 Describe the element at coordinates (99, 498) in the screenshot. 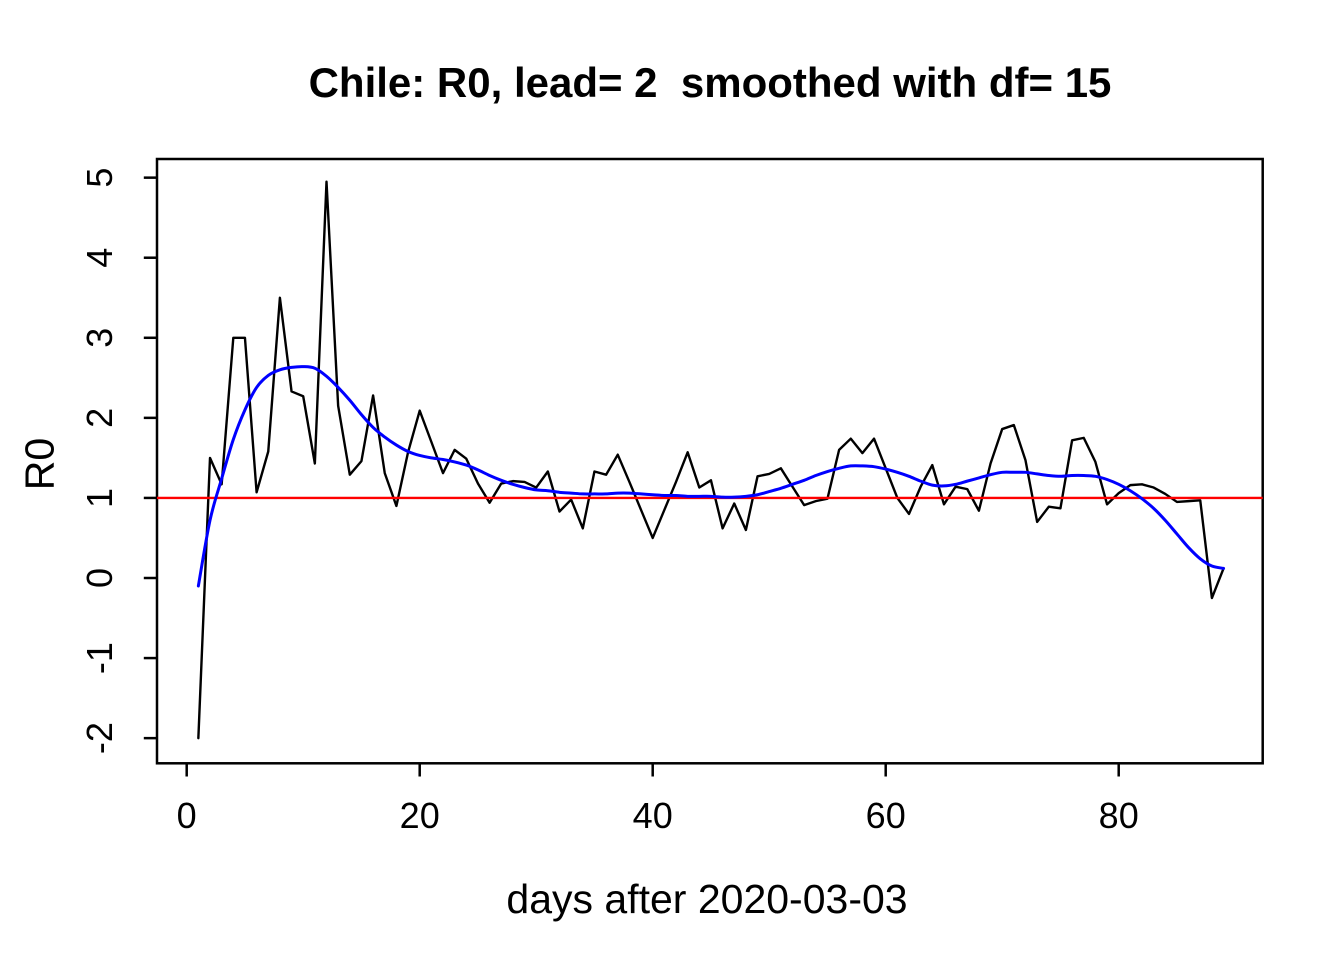

I see `y-axis-tick-label: 1` at that location.